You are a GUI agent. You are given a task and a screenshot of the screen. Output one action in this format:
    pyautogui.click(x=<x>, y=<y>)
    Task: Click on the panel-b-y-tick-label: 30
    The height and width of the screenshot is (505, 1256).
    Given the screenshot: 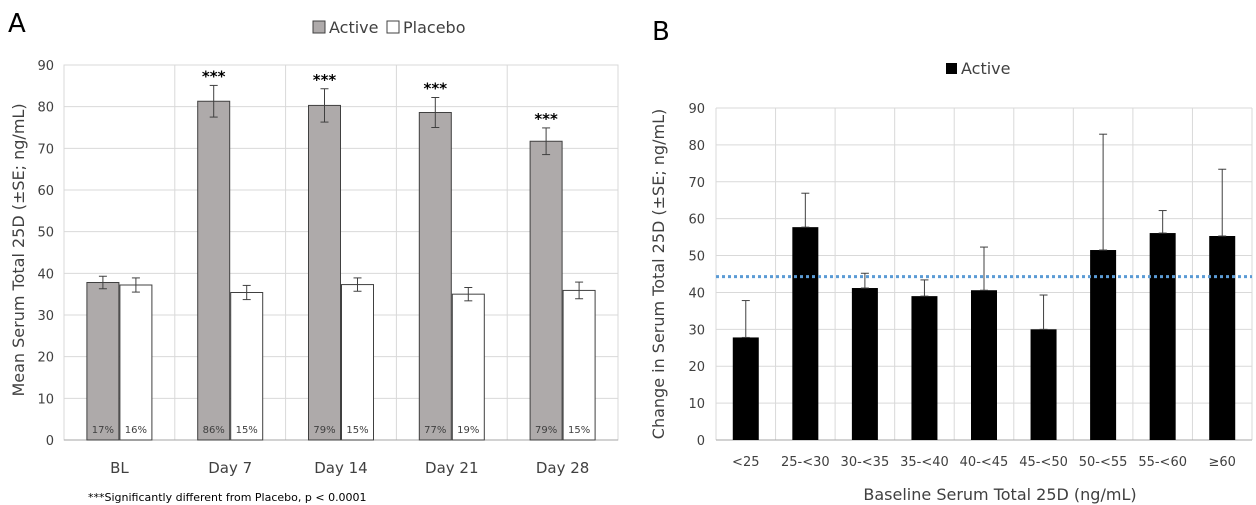 What is the action you would take?
    pyautogui.click(x=696, y=330)
    